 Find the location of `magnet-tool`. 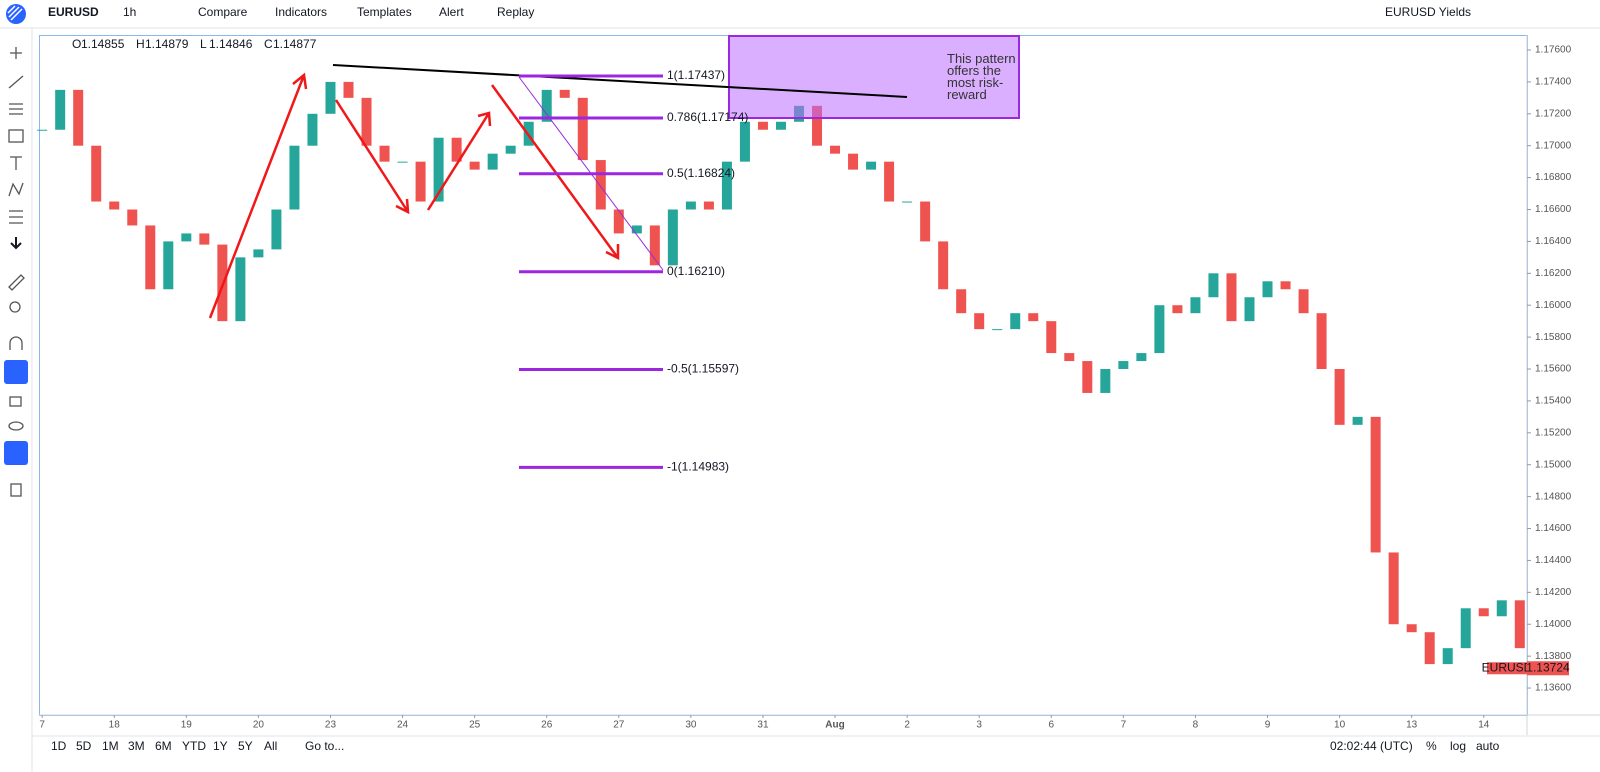

magnet-tool is located at coordinates (16, 343).